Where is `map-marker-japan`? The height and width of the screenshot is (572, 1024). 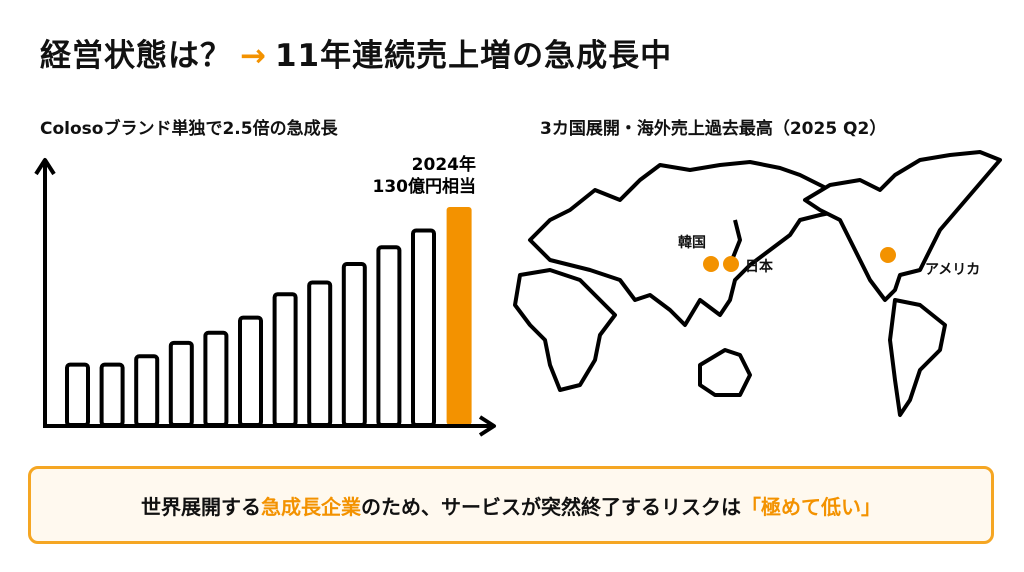
map-marker-japan is located at coordinates (731, 264).